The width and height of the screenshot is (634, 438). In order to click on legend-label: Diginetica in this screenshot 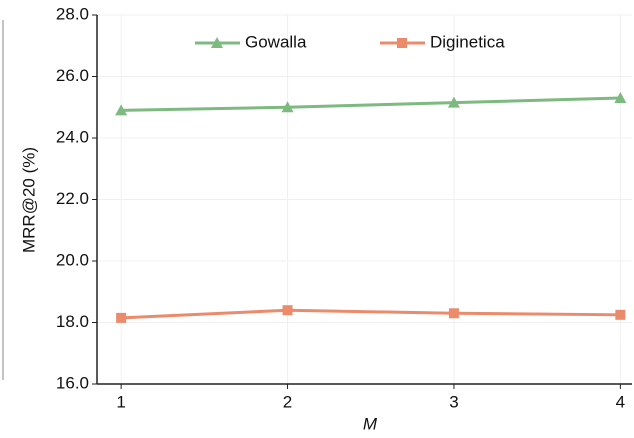, I will do `click(467, 41)`.